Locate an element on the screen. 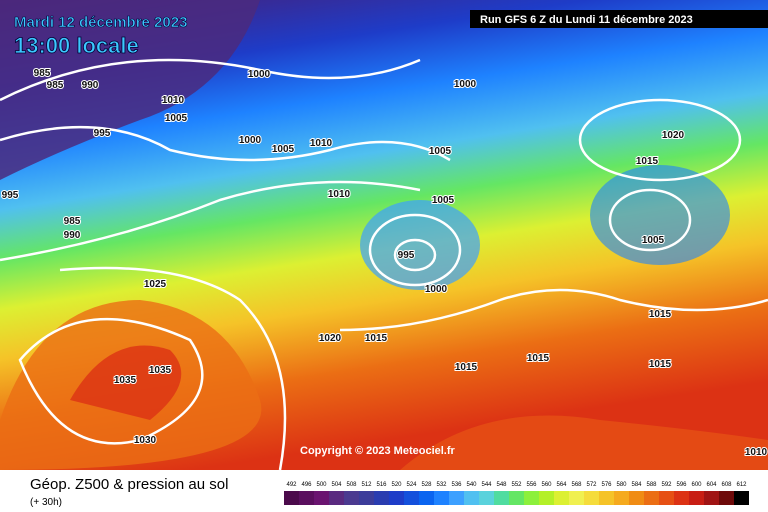  colorbar-label: 552 is located at coordinates (516, 485).